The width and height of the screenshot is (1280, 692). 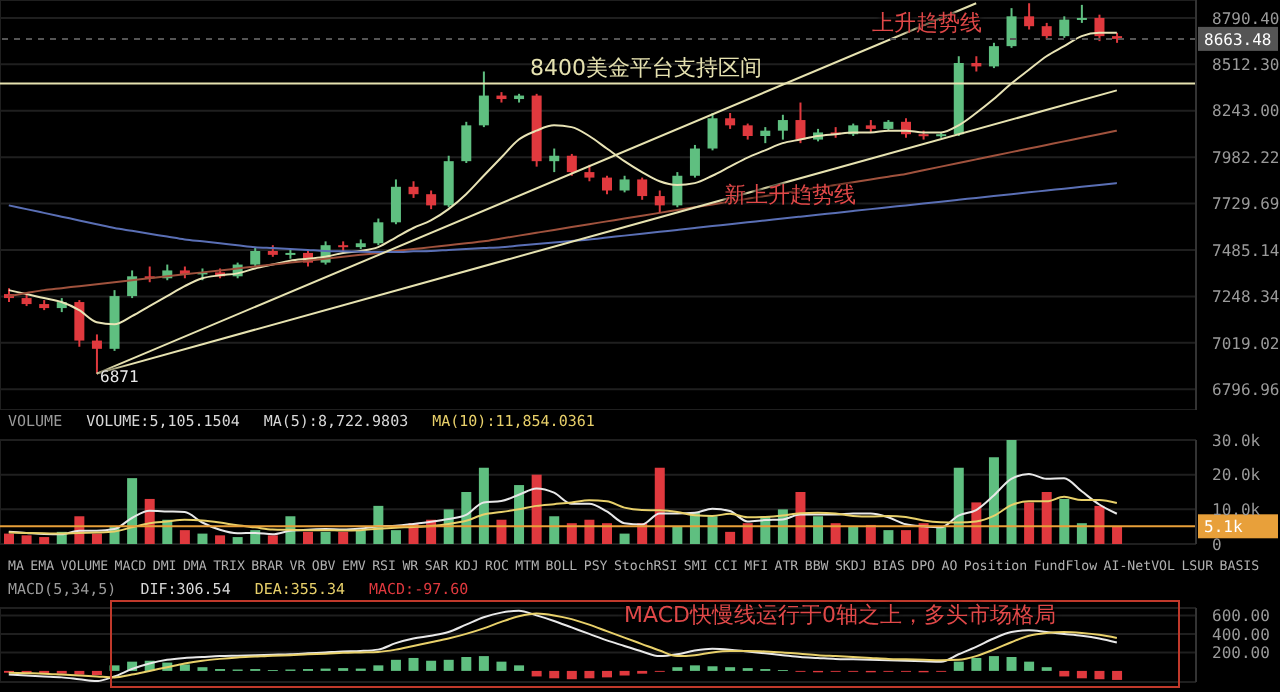 I want to click on y-tick-label: 20.0k, so click(x=1236, y=475).